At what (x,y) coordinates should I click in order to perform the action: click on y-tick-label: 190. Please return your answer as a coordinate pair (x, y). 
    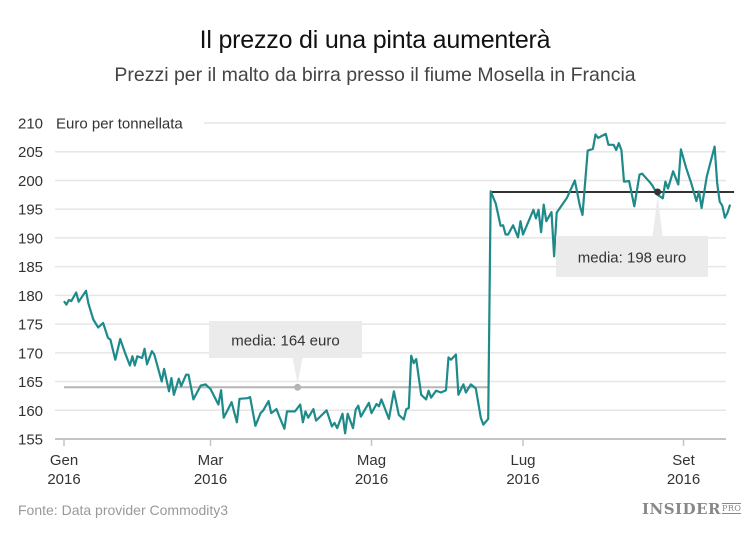
    Looking at the image, I should click on (30, 238).